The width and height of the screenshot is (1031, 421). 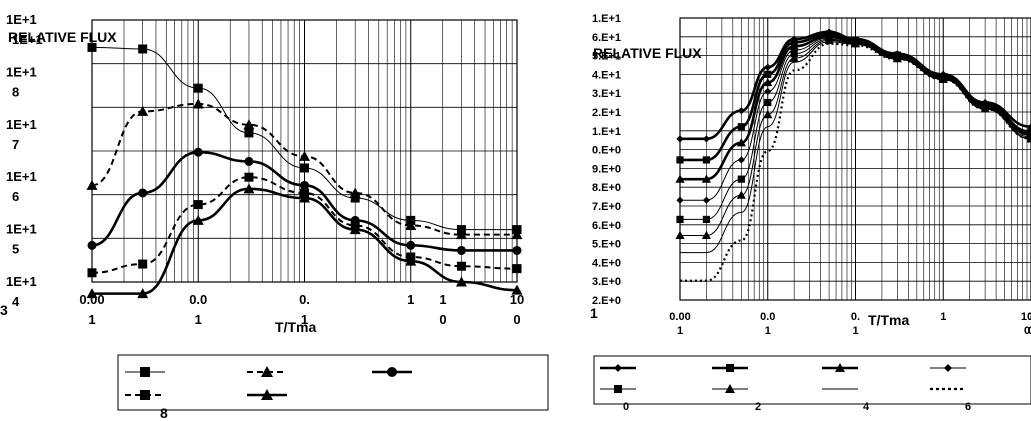 I want to click on y-tick-label: 8.E+0, so click(x=606, y=188).